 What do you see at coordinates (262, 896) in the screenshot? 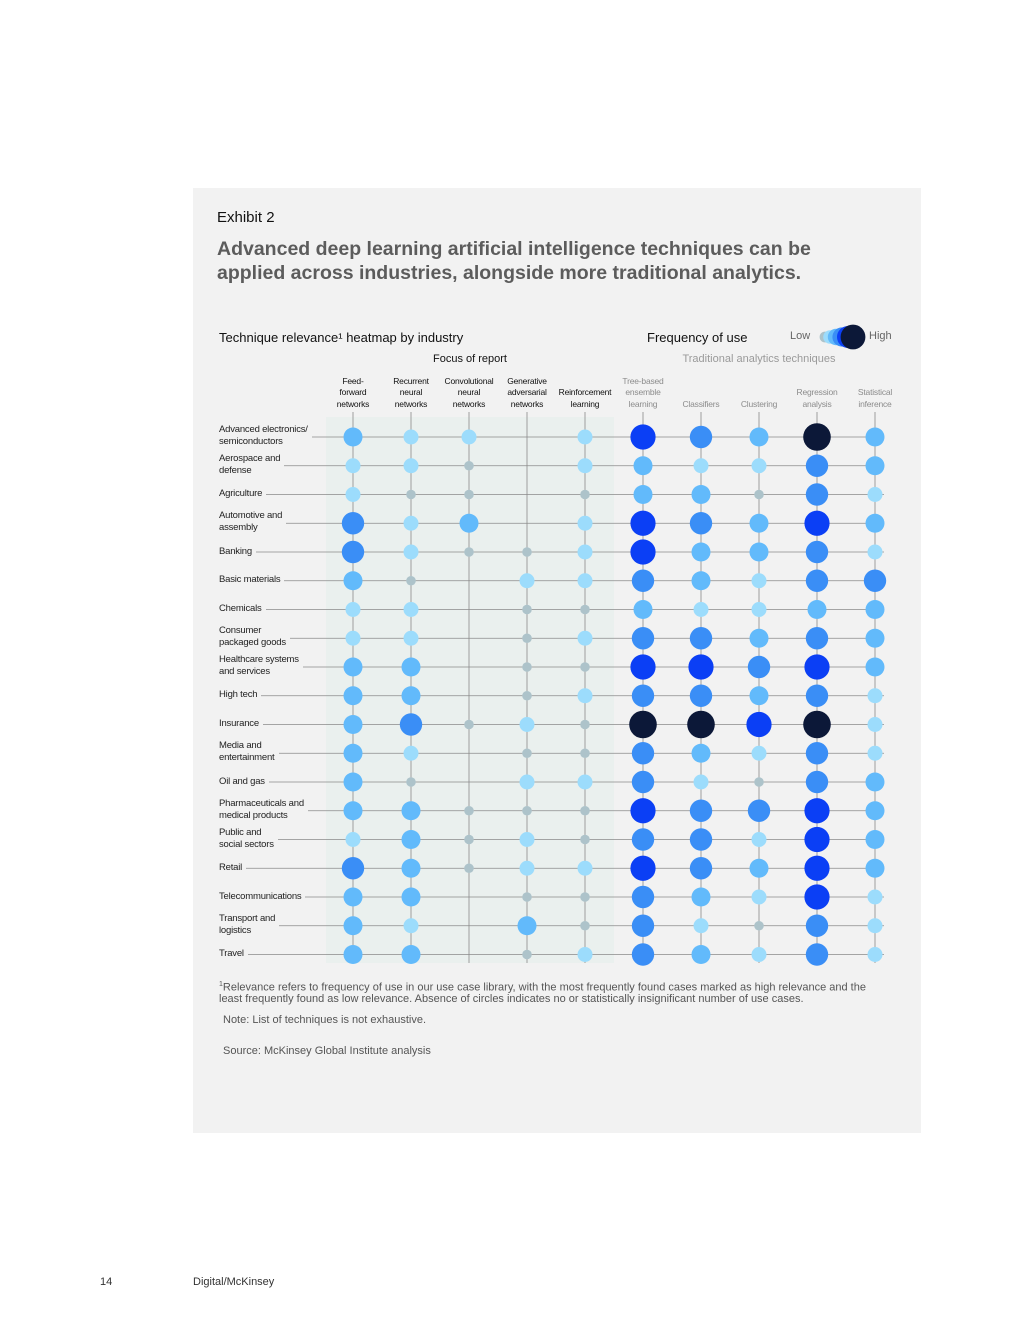
I see `row-label: Telecommunications` at bounding box center [262, 896].